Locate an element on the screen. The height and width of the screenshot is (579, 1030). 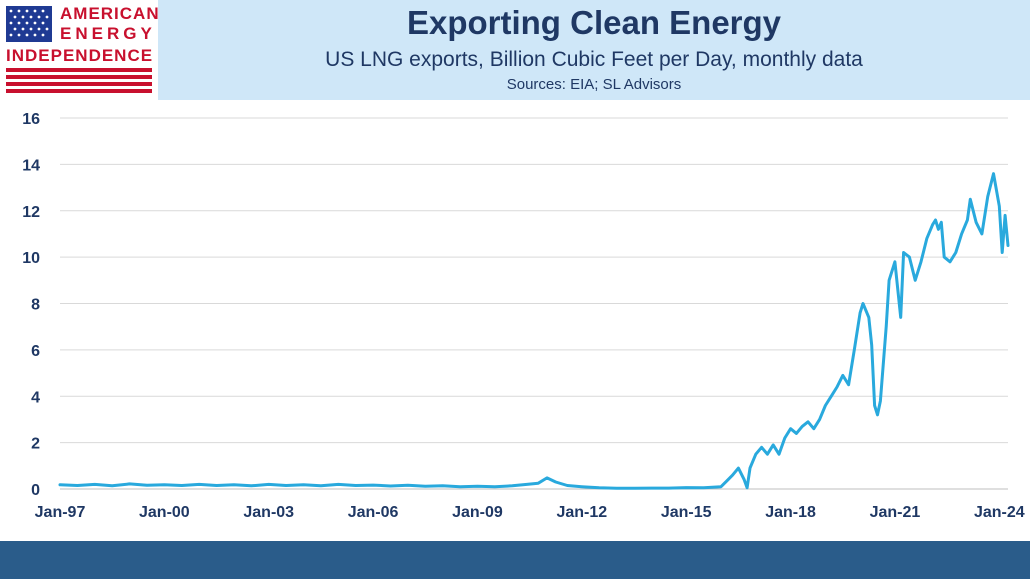
x-tick-label: Jan-12 is located at coordinates (581, 512).